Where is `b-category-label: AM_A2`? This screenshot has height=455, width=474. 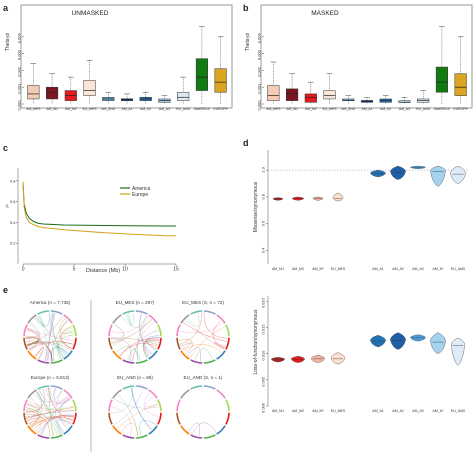 b-category-label: AM_A2 is located at coordinates (385, 109).